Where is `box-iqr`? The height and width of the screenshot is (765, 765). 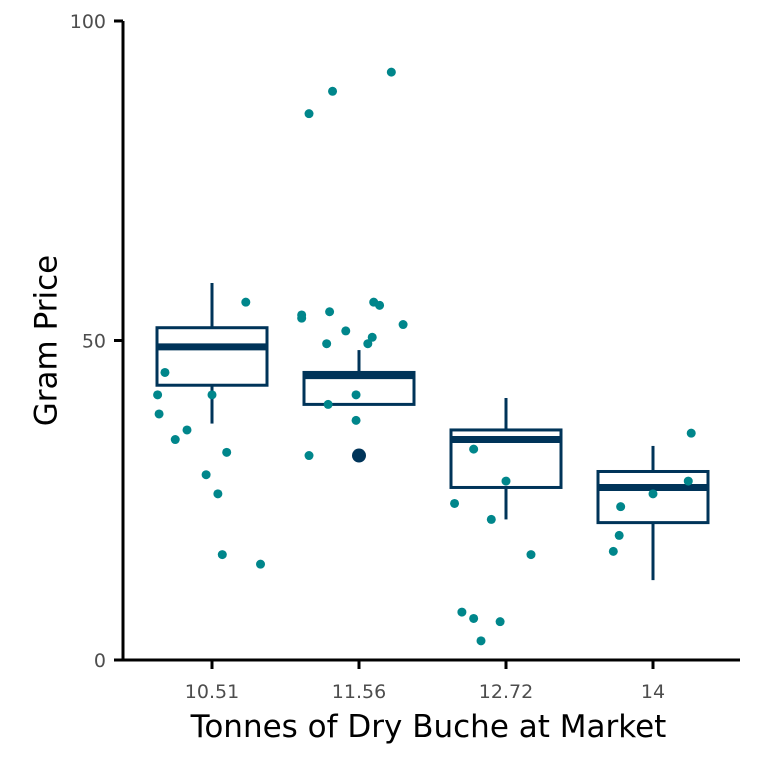
box-iqr is located at coordinates (212, 356).